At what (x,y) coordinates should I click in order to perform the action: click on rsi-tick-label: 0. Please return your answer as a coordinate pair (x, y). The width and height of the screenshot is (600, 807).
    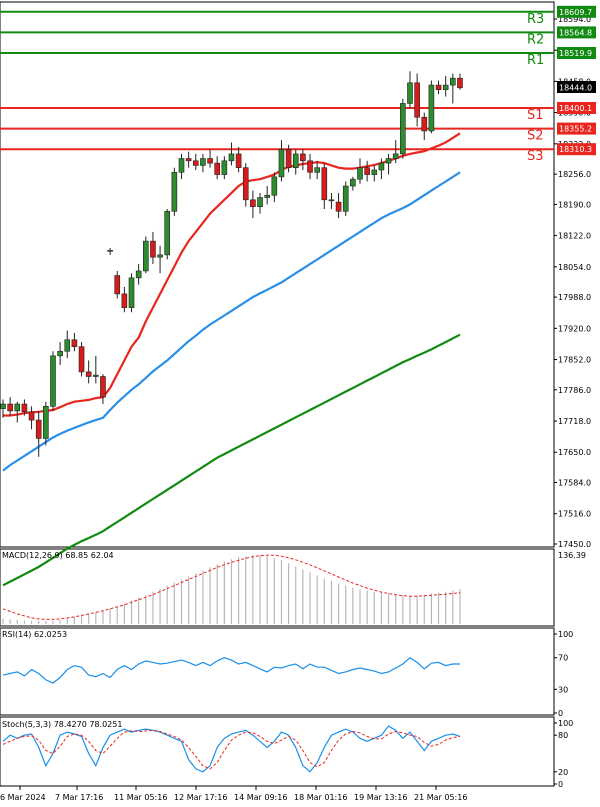
    Looking at the image, I should click on (560, 713).